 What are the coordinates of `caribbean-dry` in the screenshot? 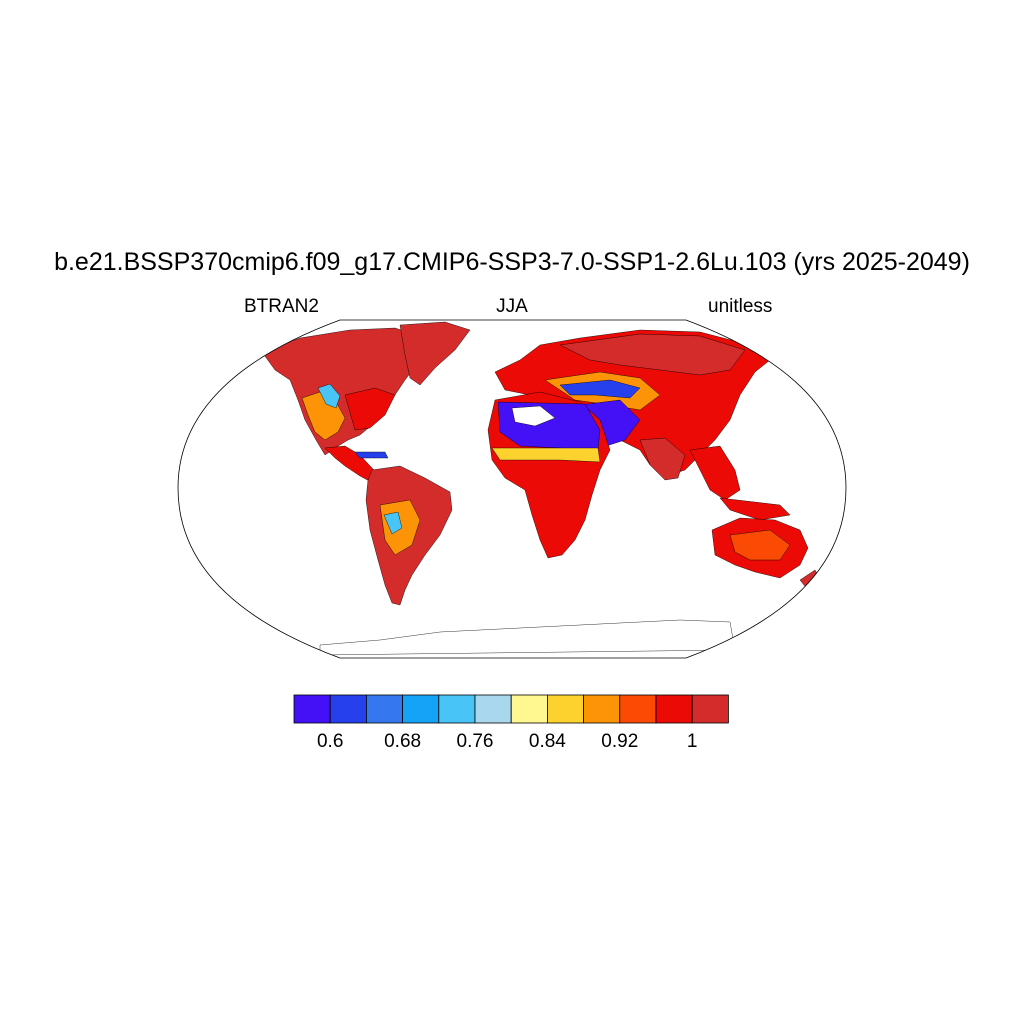 It's located at (371, 455).